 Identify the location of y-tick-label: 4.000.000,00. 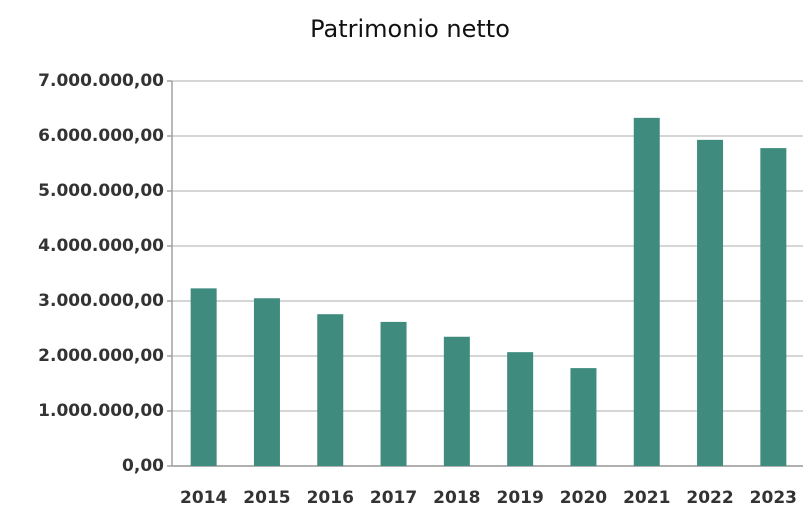
(101, 246).